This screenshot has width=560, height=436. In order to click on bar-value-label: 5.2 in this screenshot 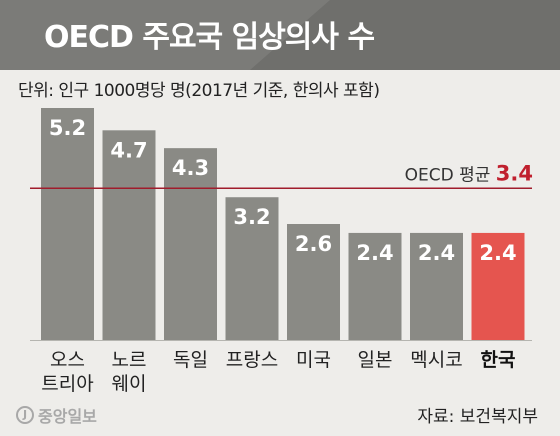, I will do `click(67, 128)`.